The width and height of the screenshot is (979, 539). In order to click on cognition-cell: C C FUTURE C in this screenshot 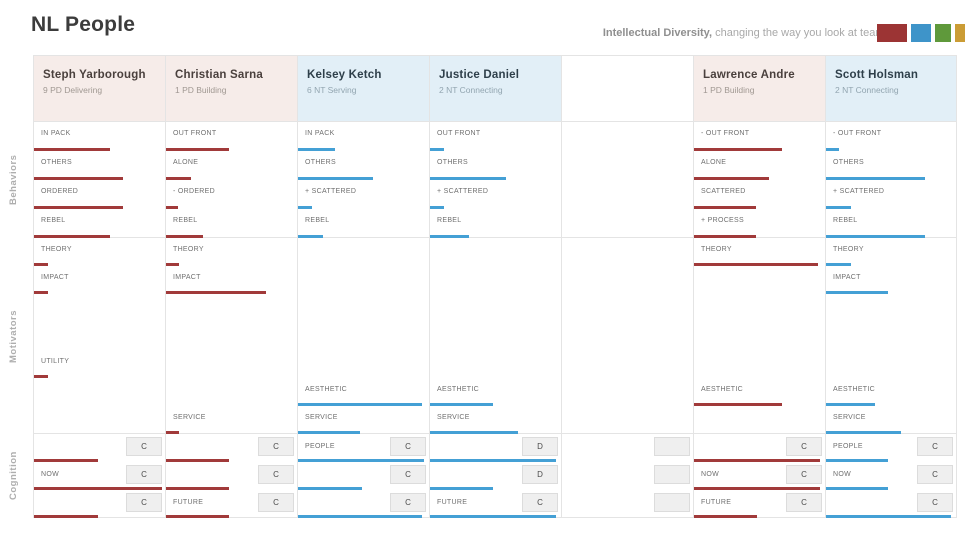, I will do `click(231, 476)`.